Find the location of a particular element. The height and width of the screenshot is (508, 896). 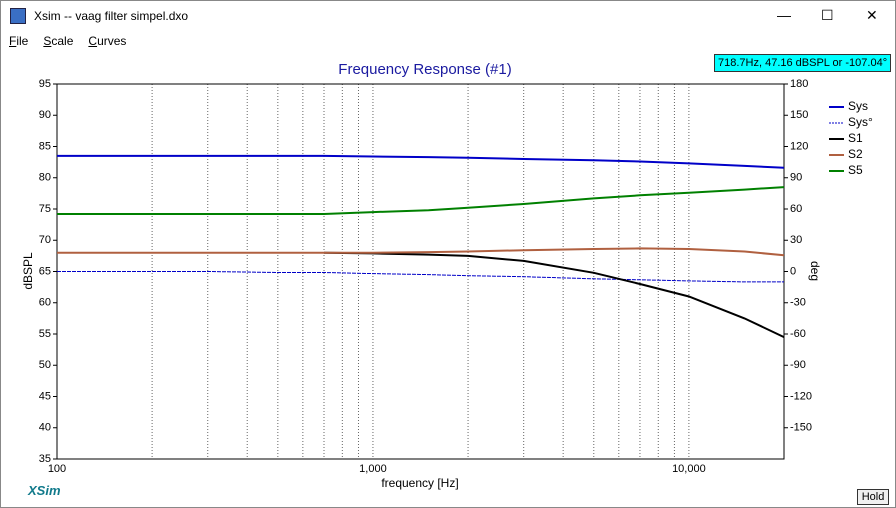

y2-tick-label: 0 is located at coordinates (793, 271).